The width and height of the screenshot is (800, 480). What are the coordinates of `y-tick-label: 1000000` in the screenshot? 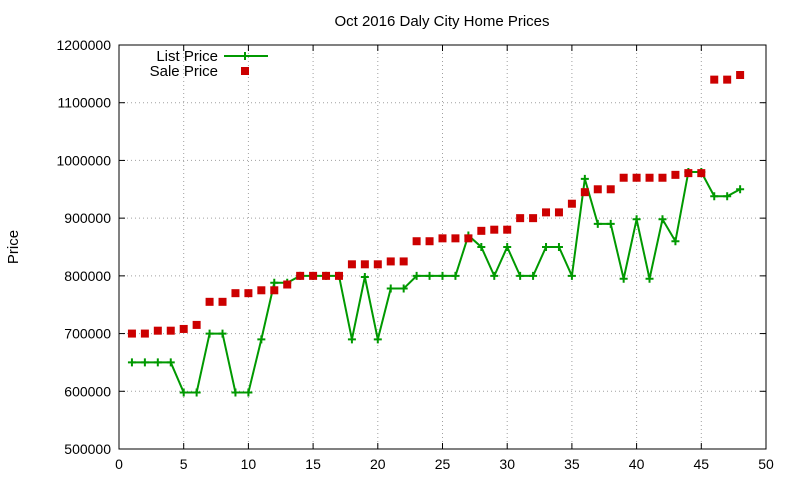 It's located at (83, 160).